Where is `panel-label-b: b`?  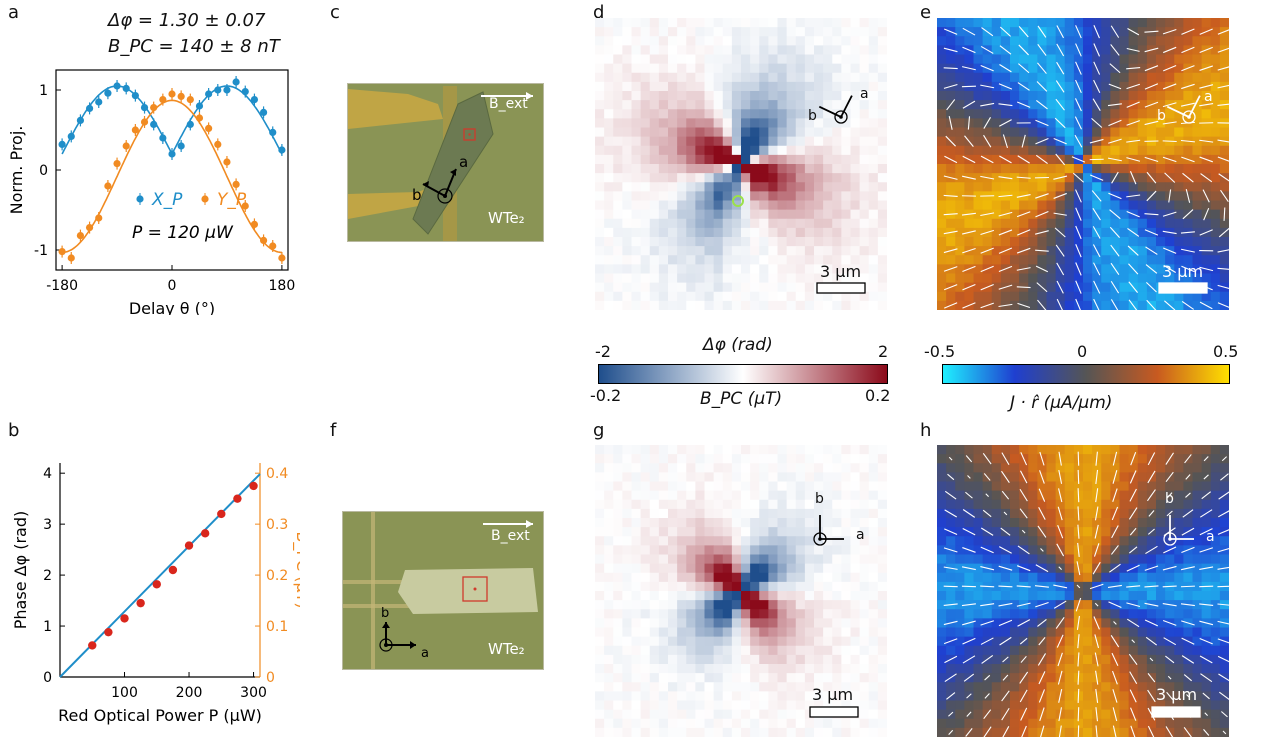
panel-label-b: b is located at coordinates (14, 430).